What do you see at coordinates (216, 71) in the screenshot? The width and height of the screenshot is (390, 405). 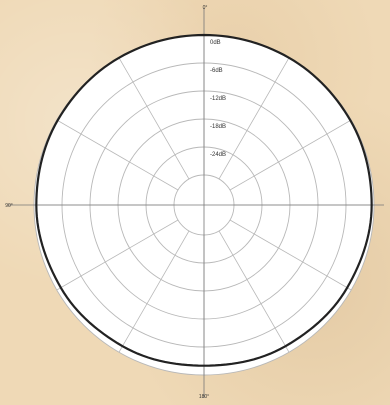 I see `ring-label-1: -6dB` at bounding box center [216, 71].